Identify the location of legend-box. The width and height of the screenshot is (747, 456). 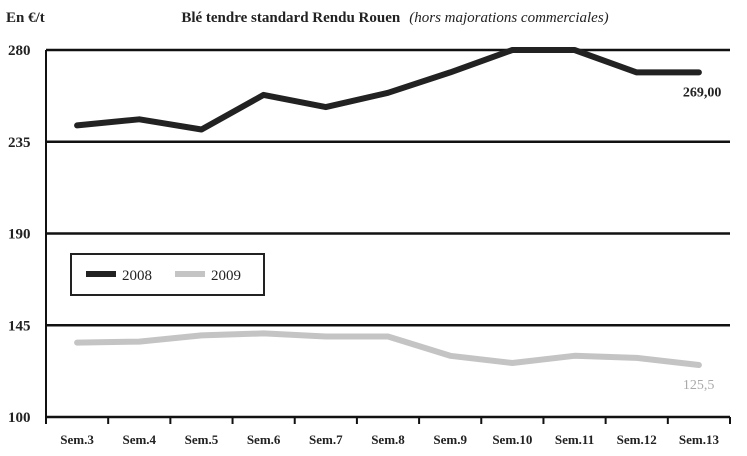
(167, 274).